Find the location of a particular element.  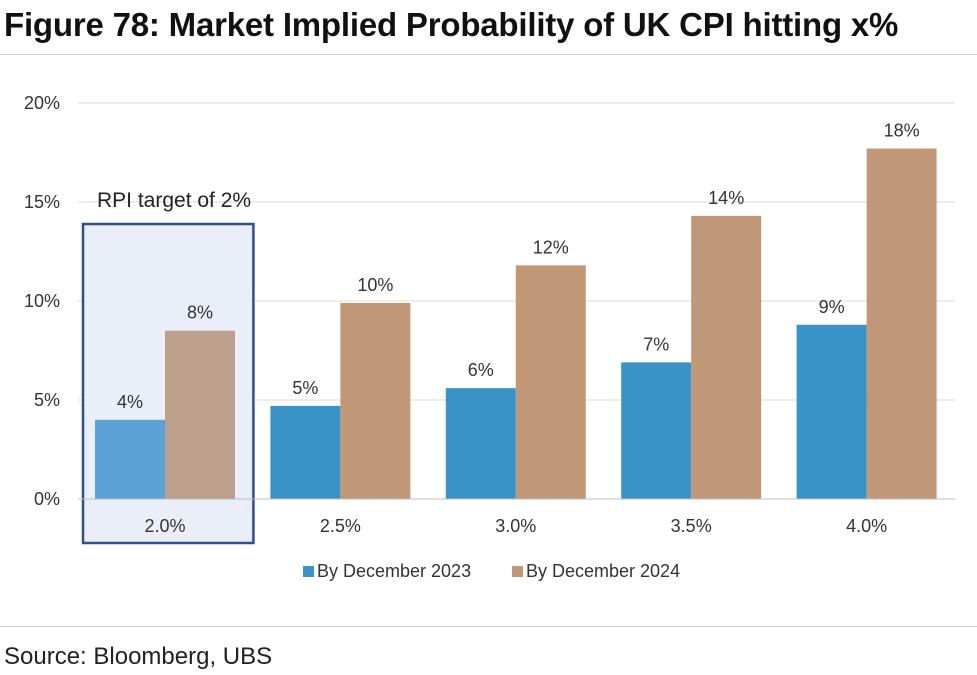

data-label: 18% is located at coordinates (902, 131).